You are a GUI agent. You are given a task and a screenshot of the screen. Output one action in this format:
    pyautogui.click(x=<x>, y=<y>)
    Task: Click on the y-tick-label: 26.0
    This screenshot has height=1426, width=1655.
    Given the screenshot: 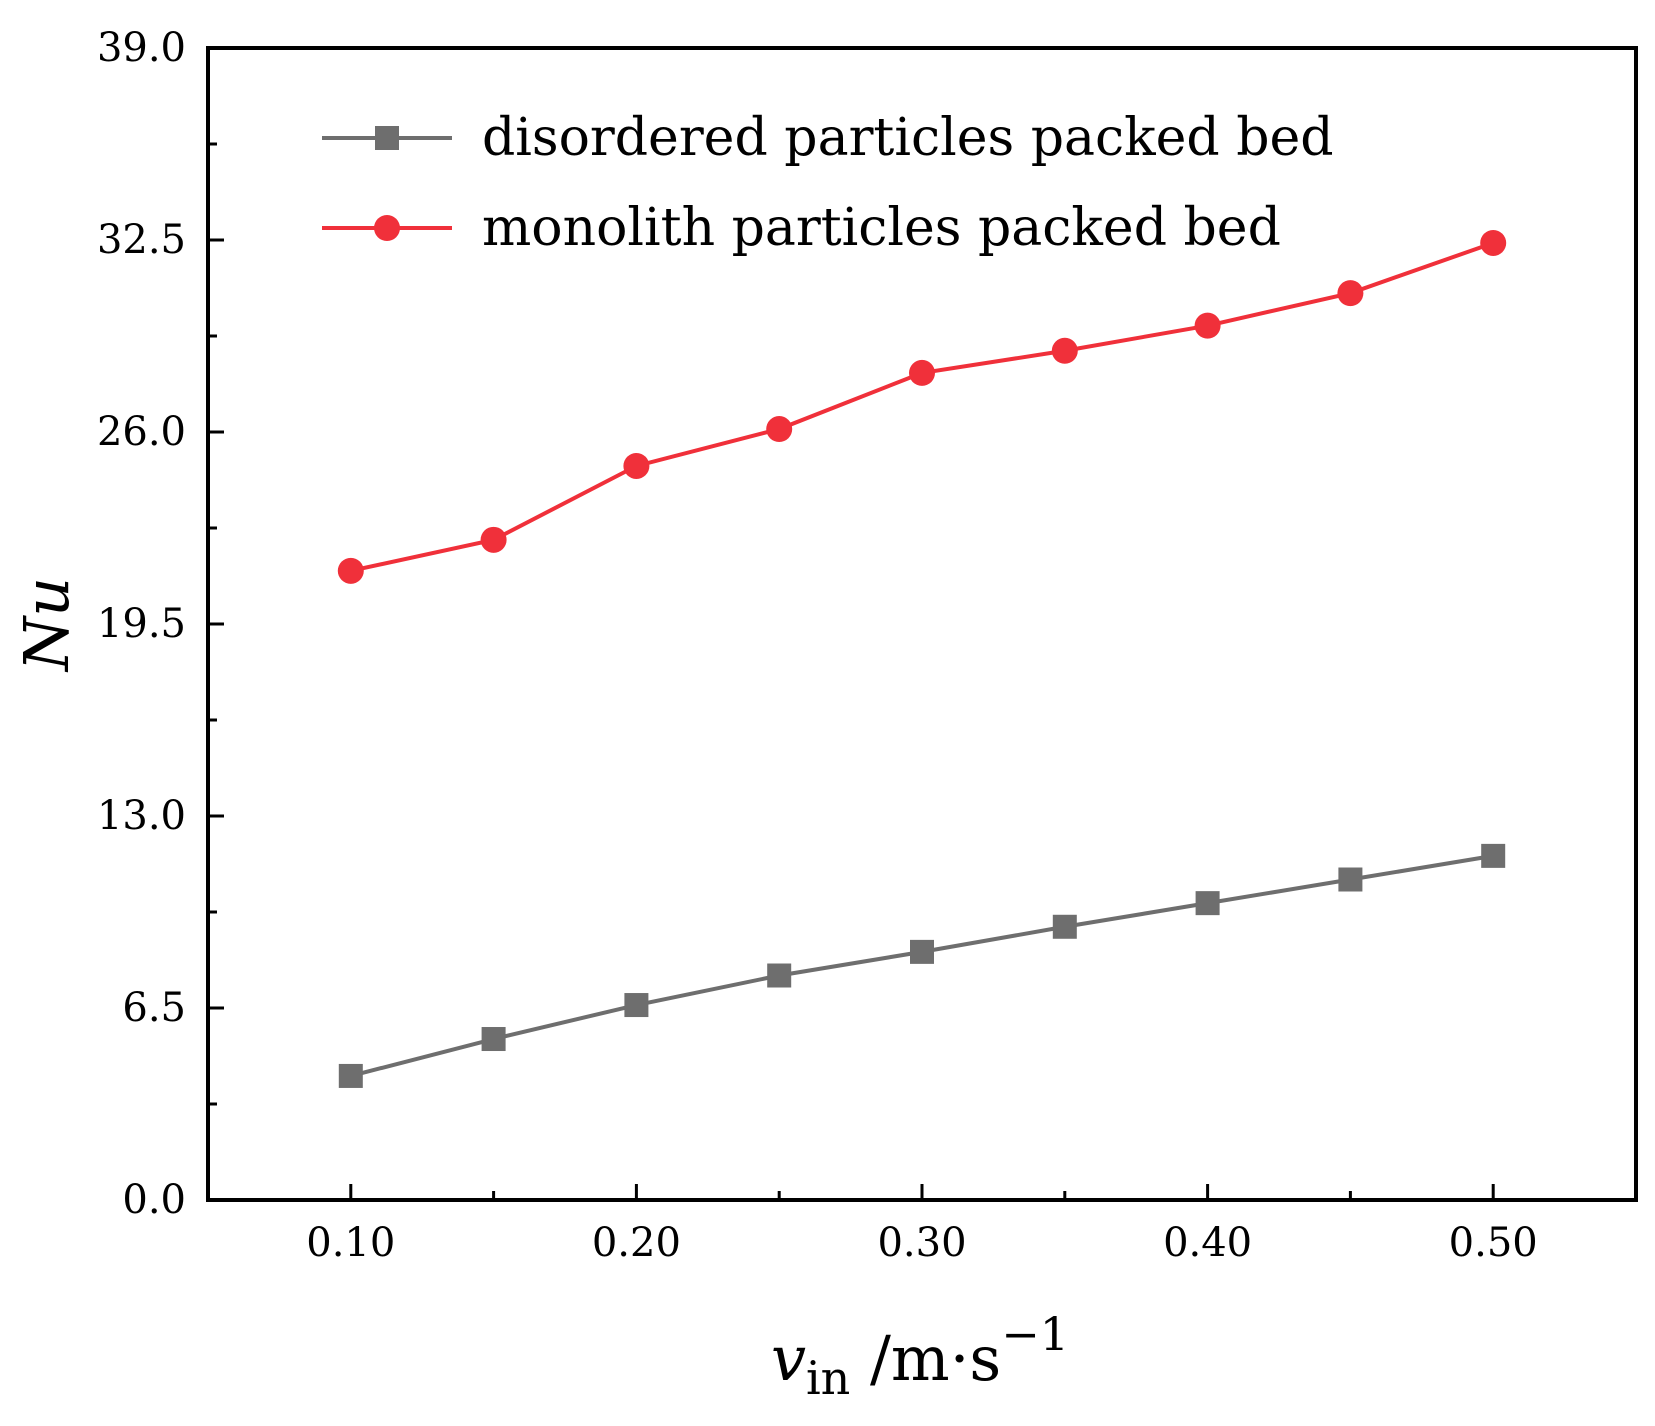 What is the action you would take?
    pyautogui.click(x=141, y=432)
    